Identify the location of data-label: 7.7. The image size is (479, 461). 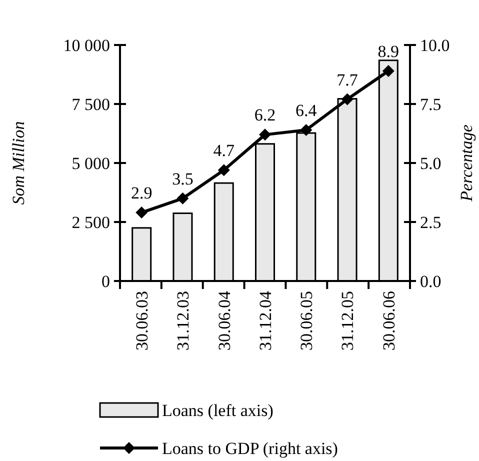
(347, 80).